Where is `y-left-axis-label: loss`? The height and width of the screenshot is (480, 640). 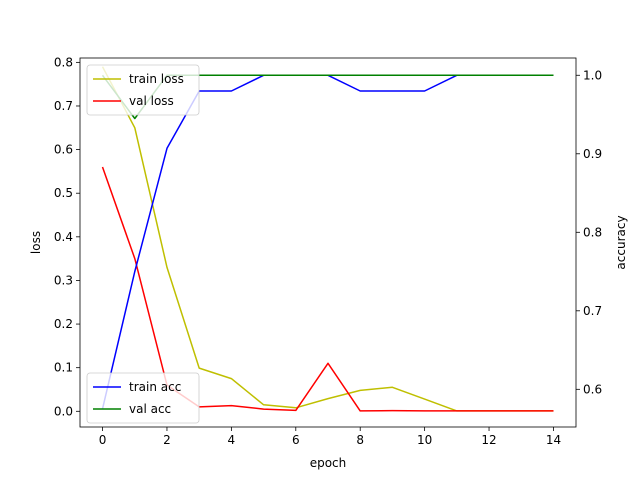
y-left-axis-label: loss is located at coordinates (36, 242).